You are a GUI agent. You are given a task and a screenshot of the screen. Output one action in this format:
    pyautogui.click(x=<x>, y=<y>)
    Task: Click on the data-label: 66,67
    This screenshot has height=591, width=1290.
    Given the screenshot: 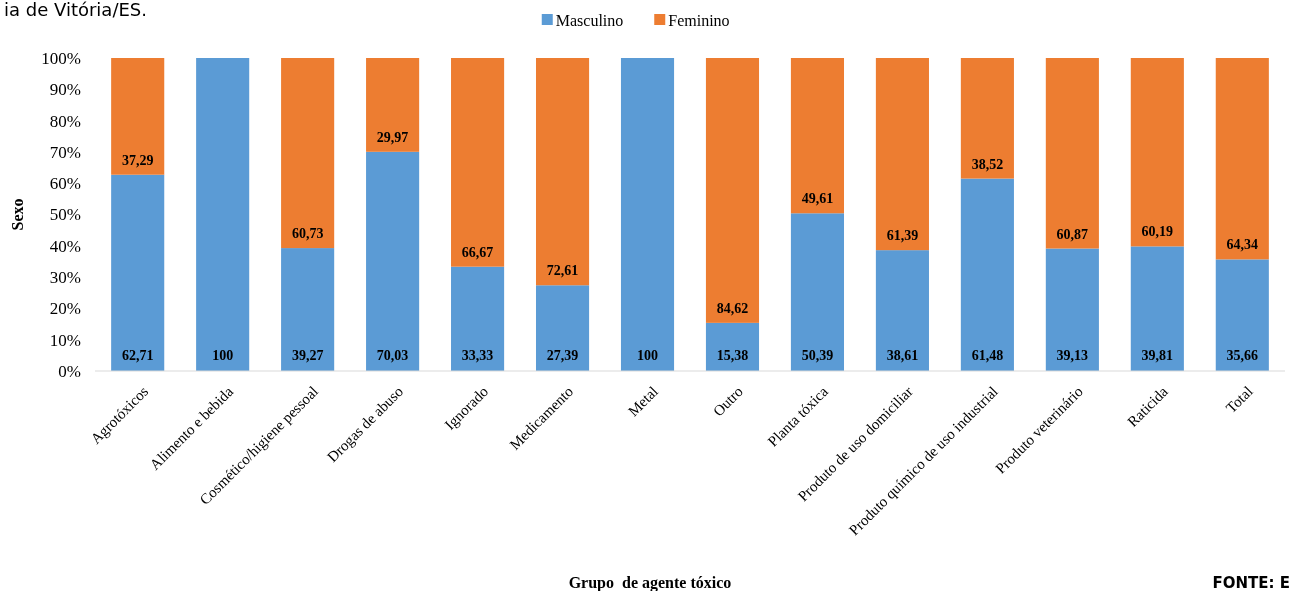 What is the action you would take?
    pyautogui.click(x=477, y=252)
    